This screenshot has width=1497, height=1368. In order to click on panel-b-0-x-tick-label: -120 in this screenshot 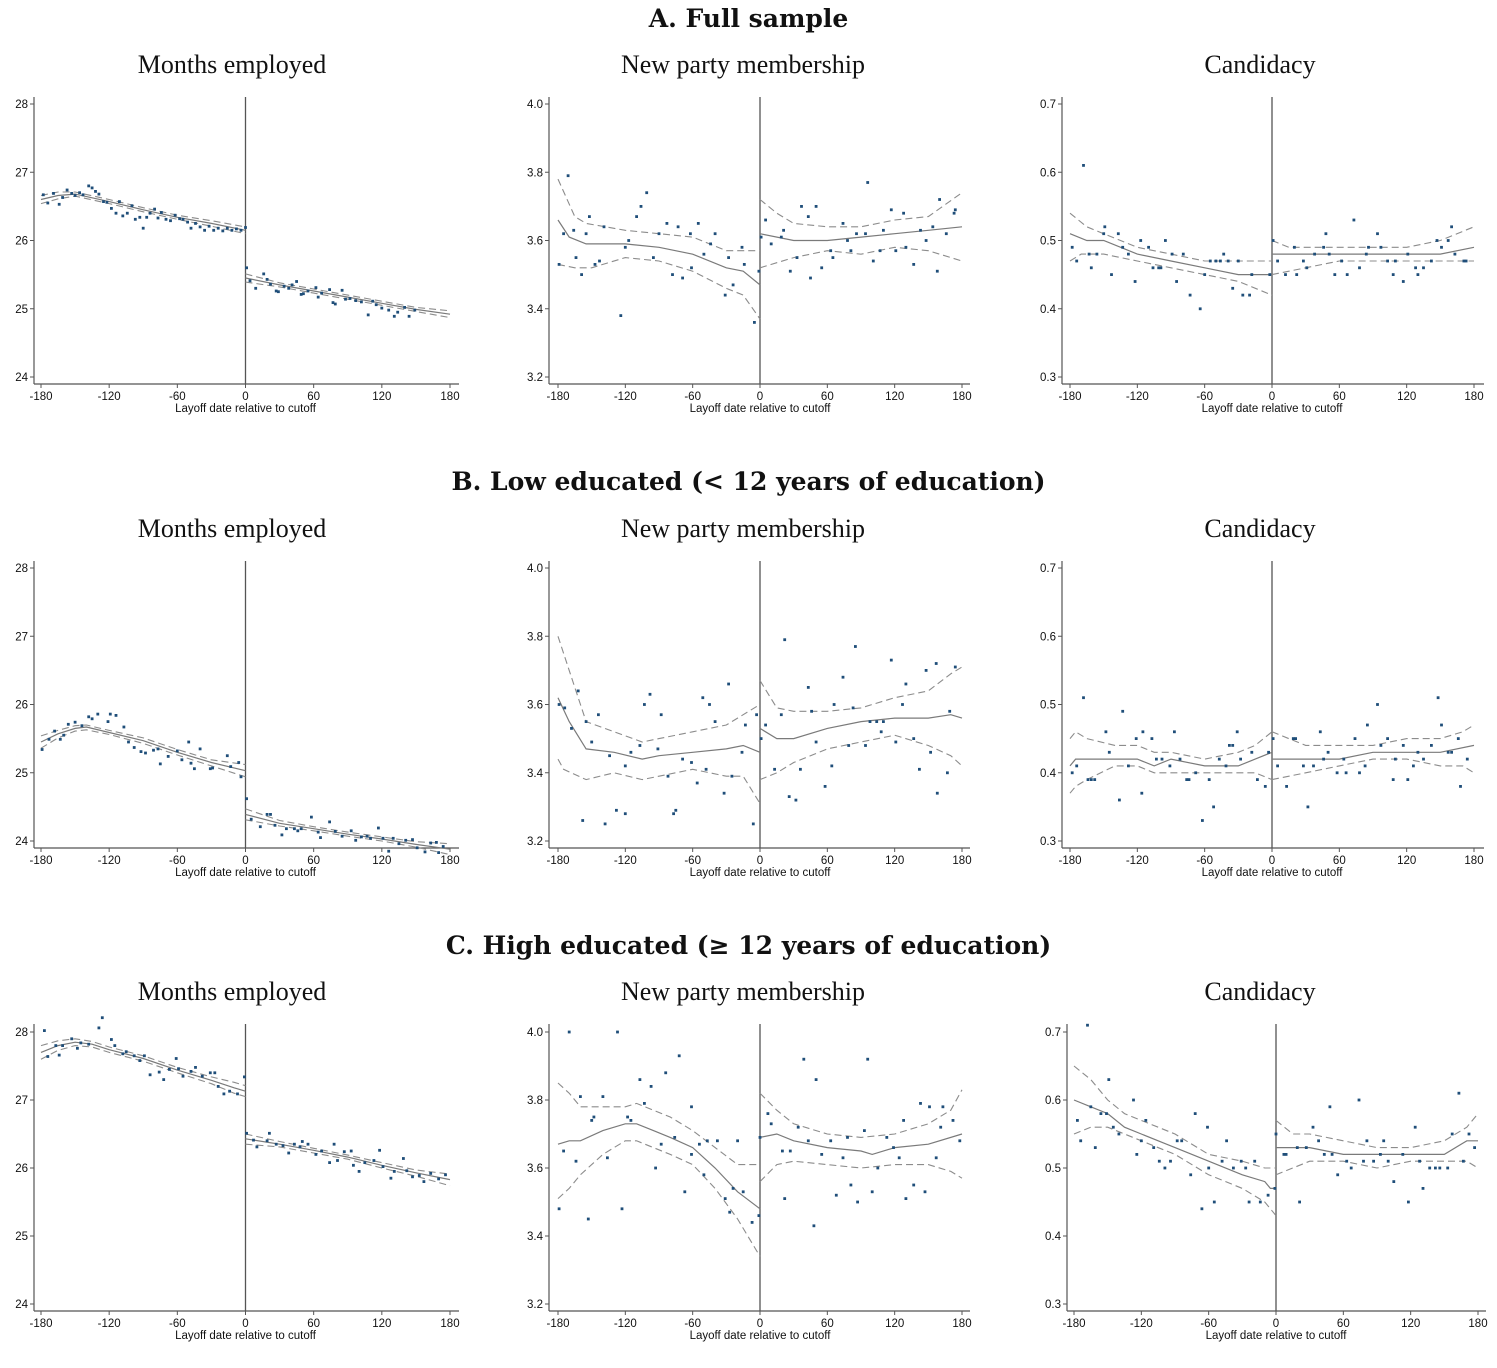, I will do `click(109, 861)`.